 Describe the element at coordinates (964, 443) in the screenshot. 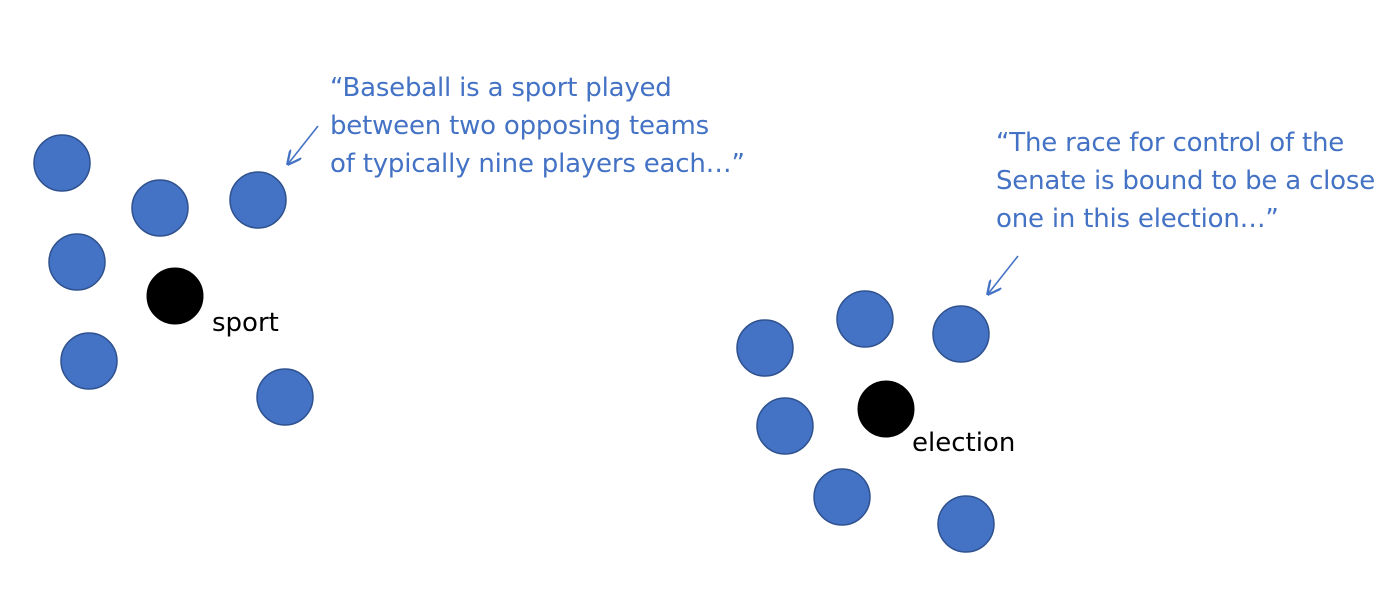

I see `word-label-election: election` at that location.